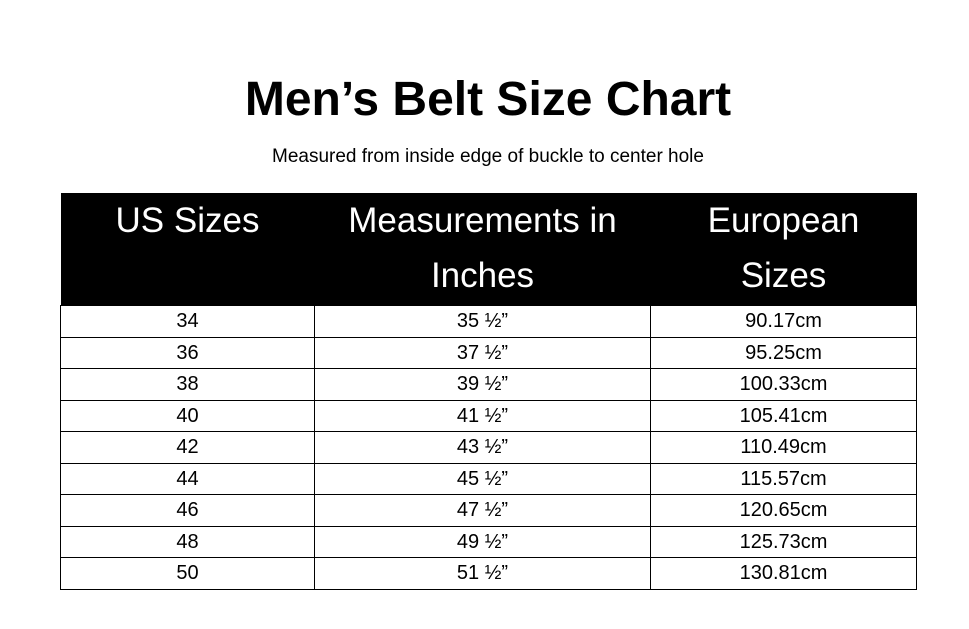 This screenshot has width=969, height=629. Describe the element at coordinates (482, 573) in the screenshot. I see `inches-cell: 51 ½”` at that location.